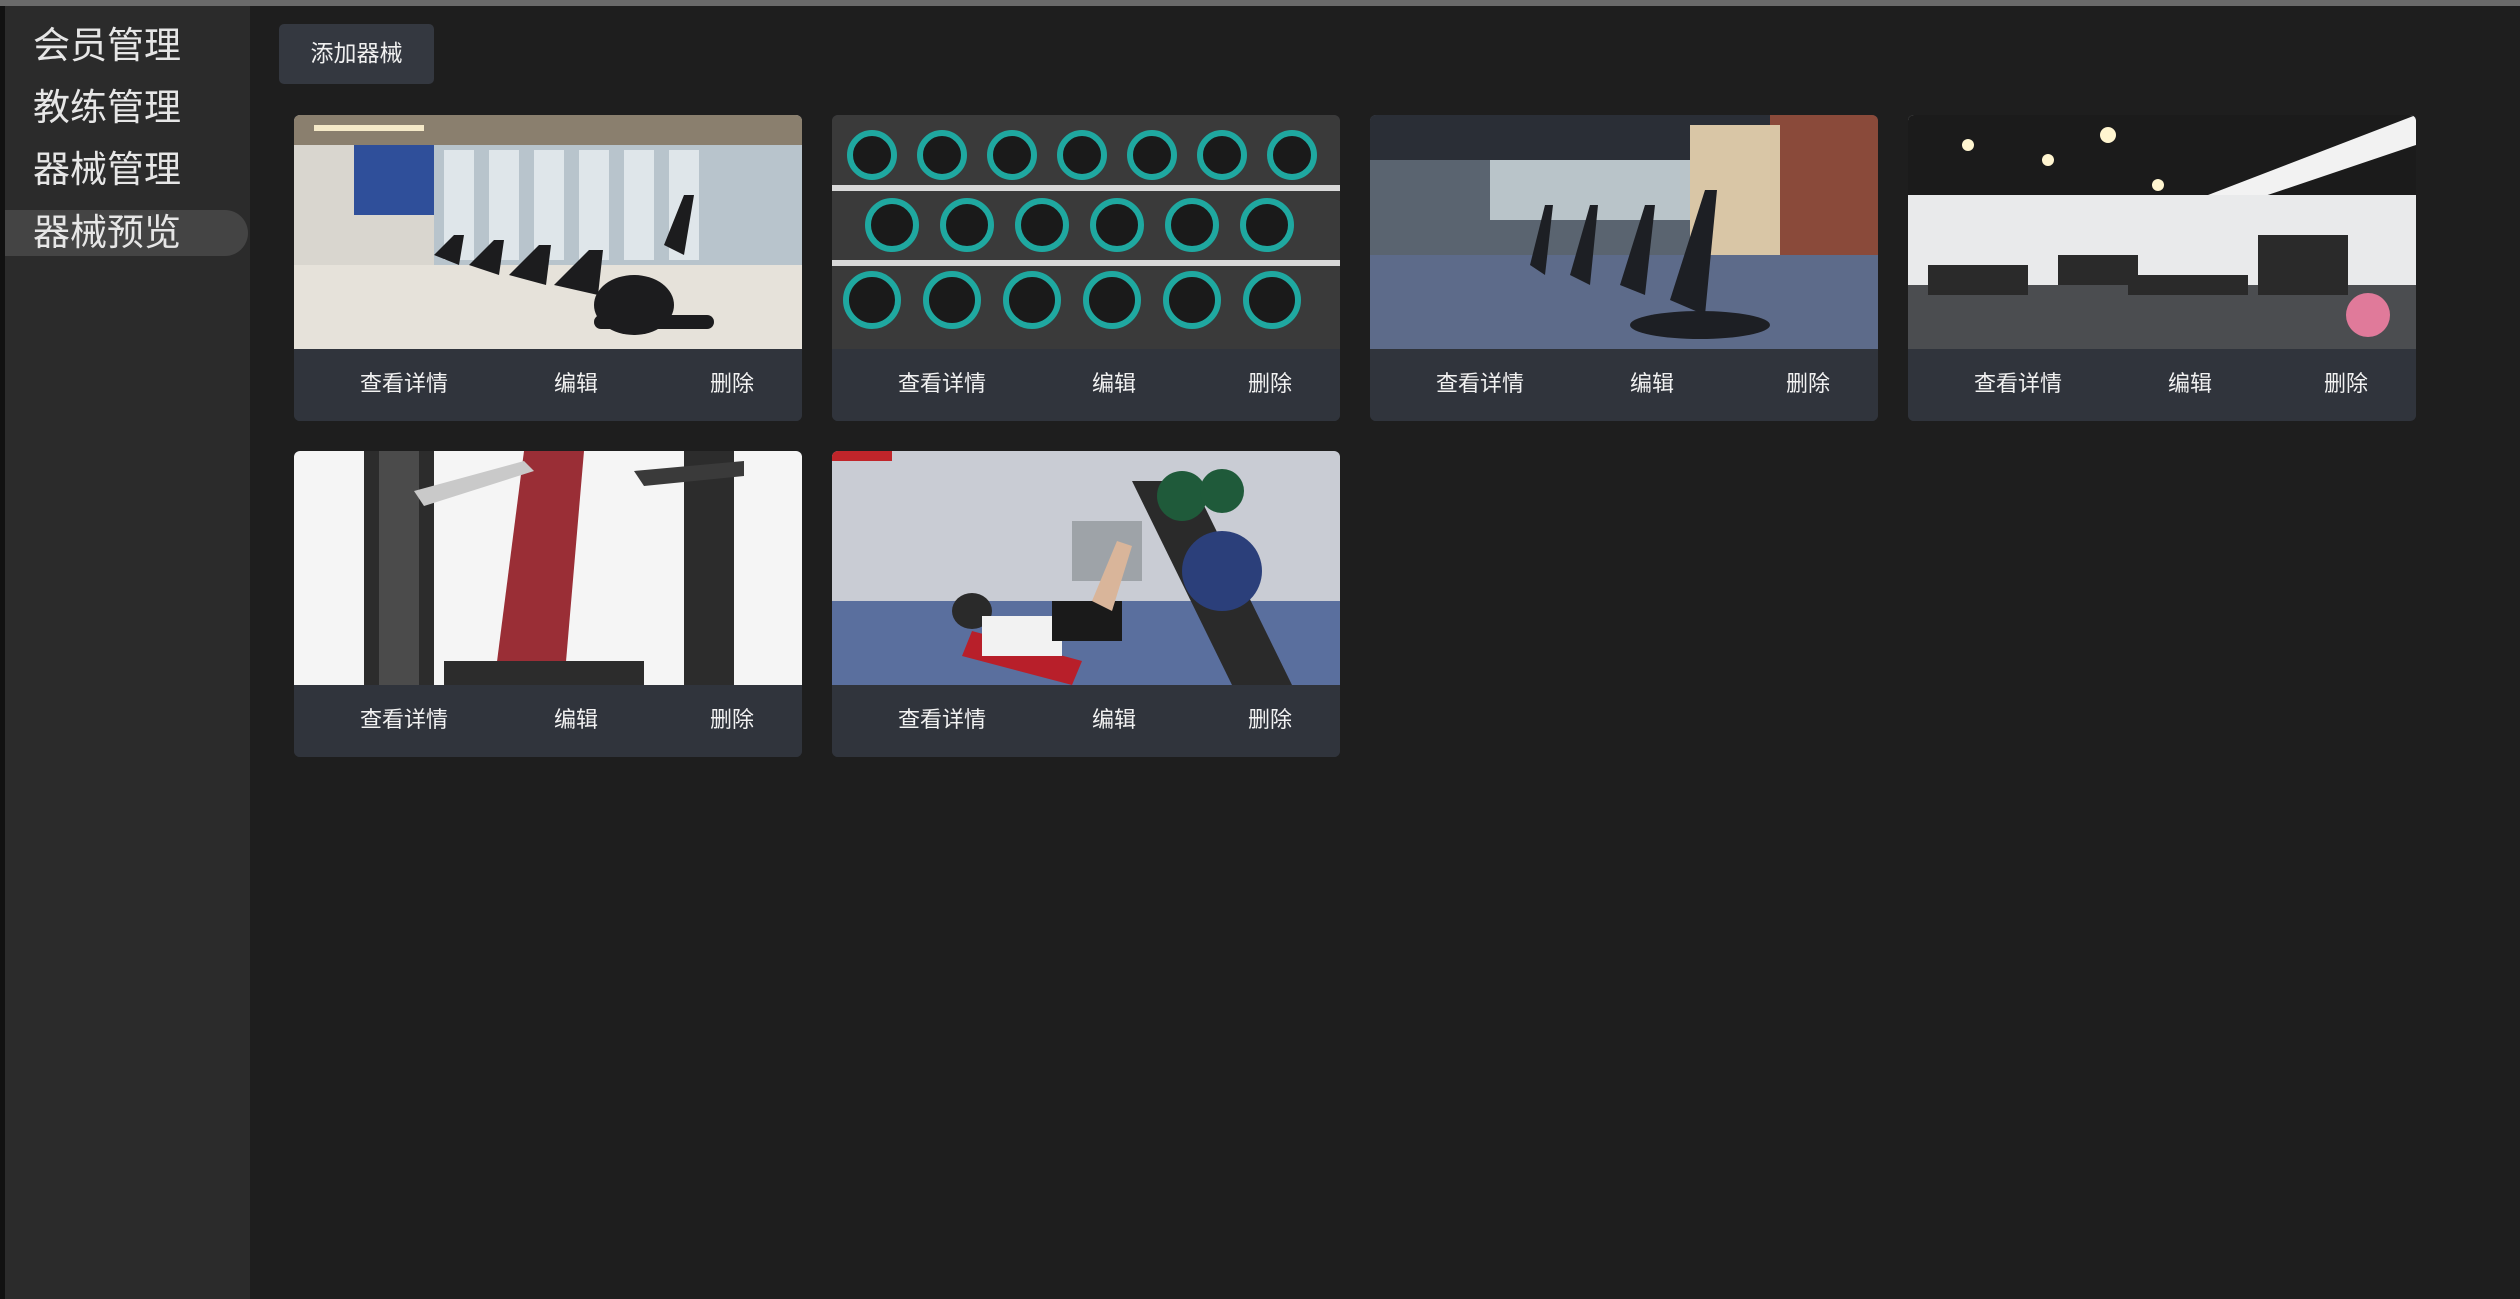 This screenshot has height=1299, width=2520. What do you see at coordinates (107, 107) in the screenshot?
I see `sidebar-item-coach-management: 教练管理` at bounding box center [107, 107].